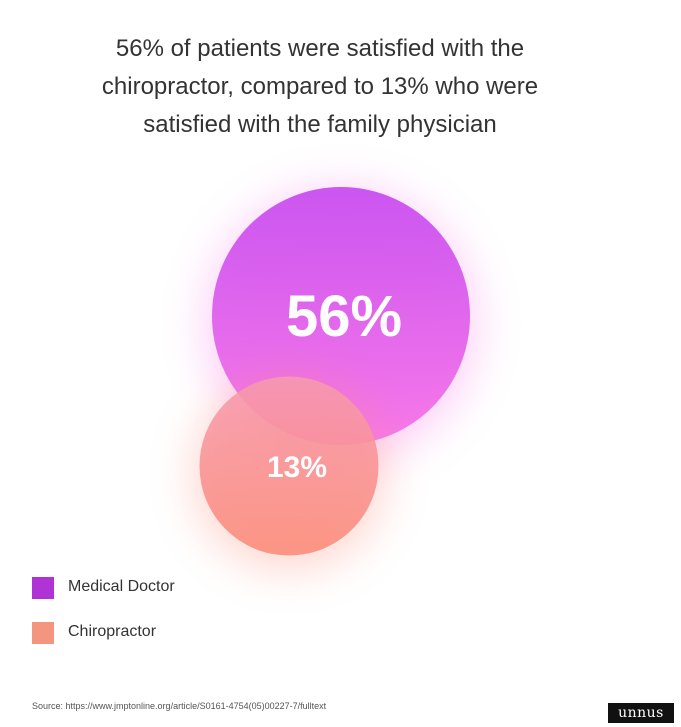 Image resolution: width=681 pixels, height=727 pixels. Describe the element at coordinates (43, 588) in the screenshot. I see `legend-swatch-medical-doctor` at that location.